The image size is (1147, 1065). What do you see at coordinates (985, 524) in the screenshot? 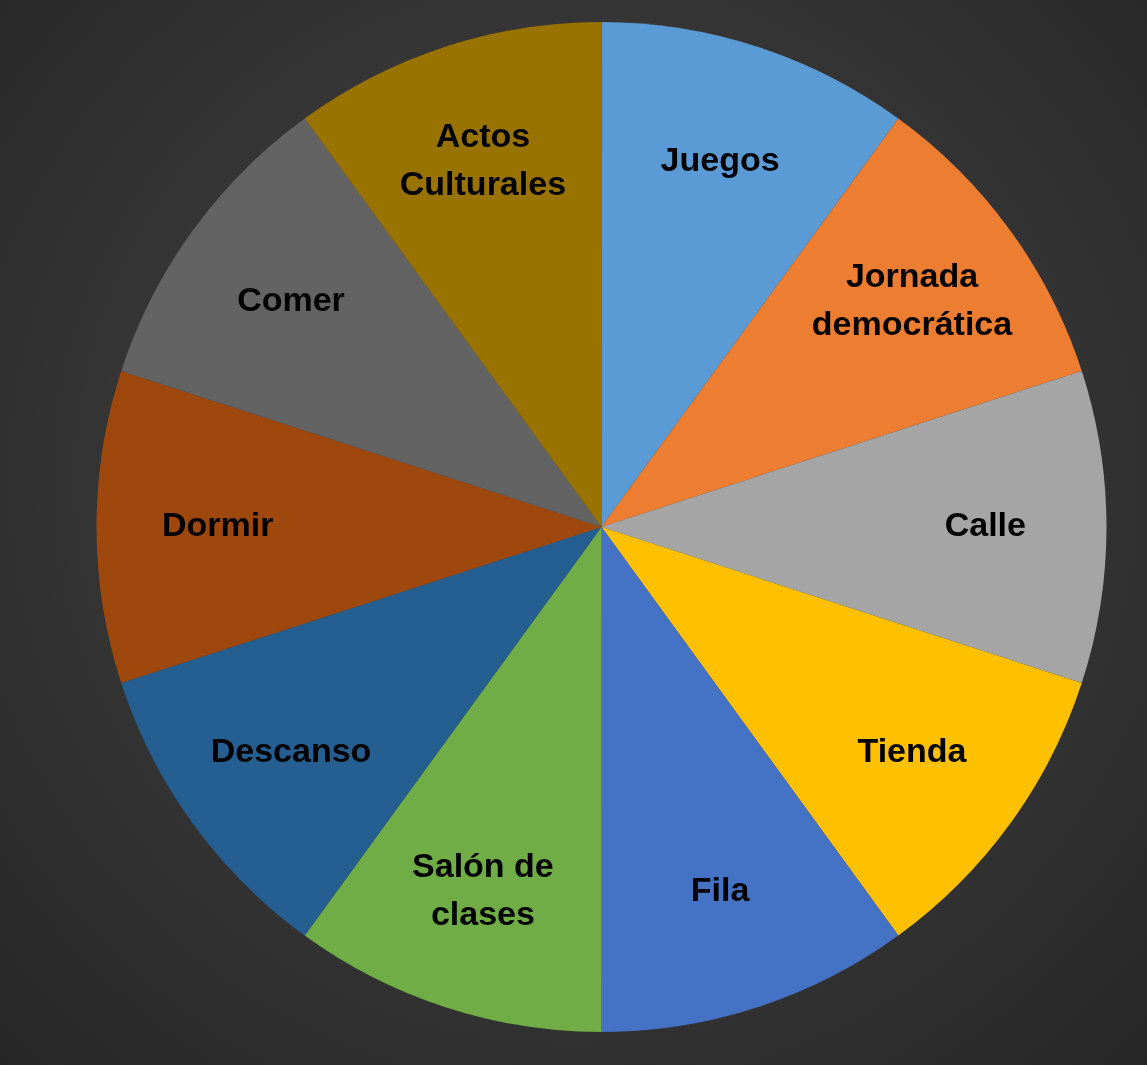
I see `slice-label: Calle` at bounding box center [985, 524].